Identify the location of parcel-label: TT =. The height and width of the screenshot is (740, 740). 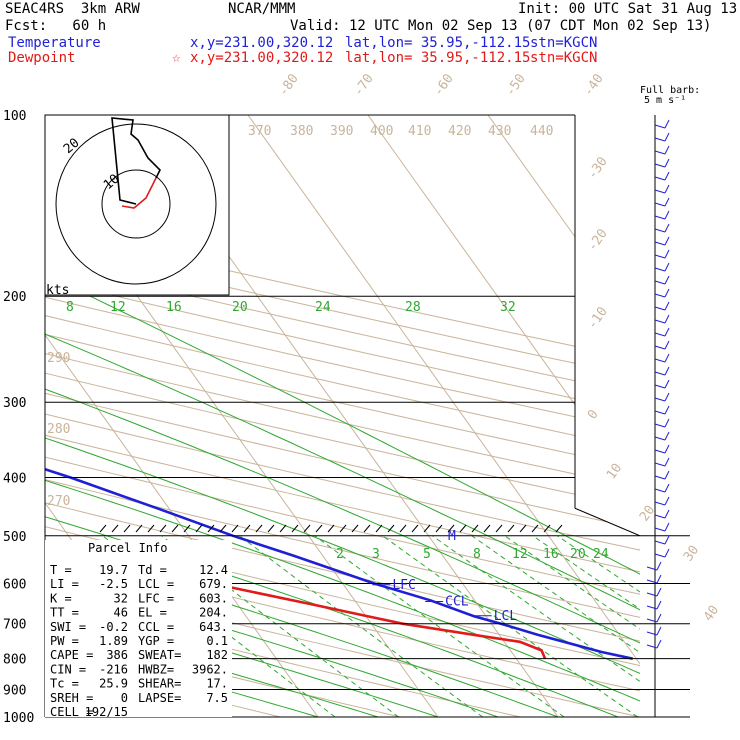
(64, 613).